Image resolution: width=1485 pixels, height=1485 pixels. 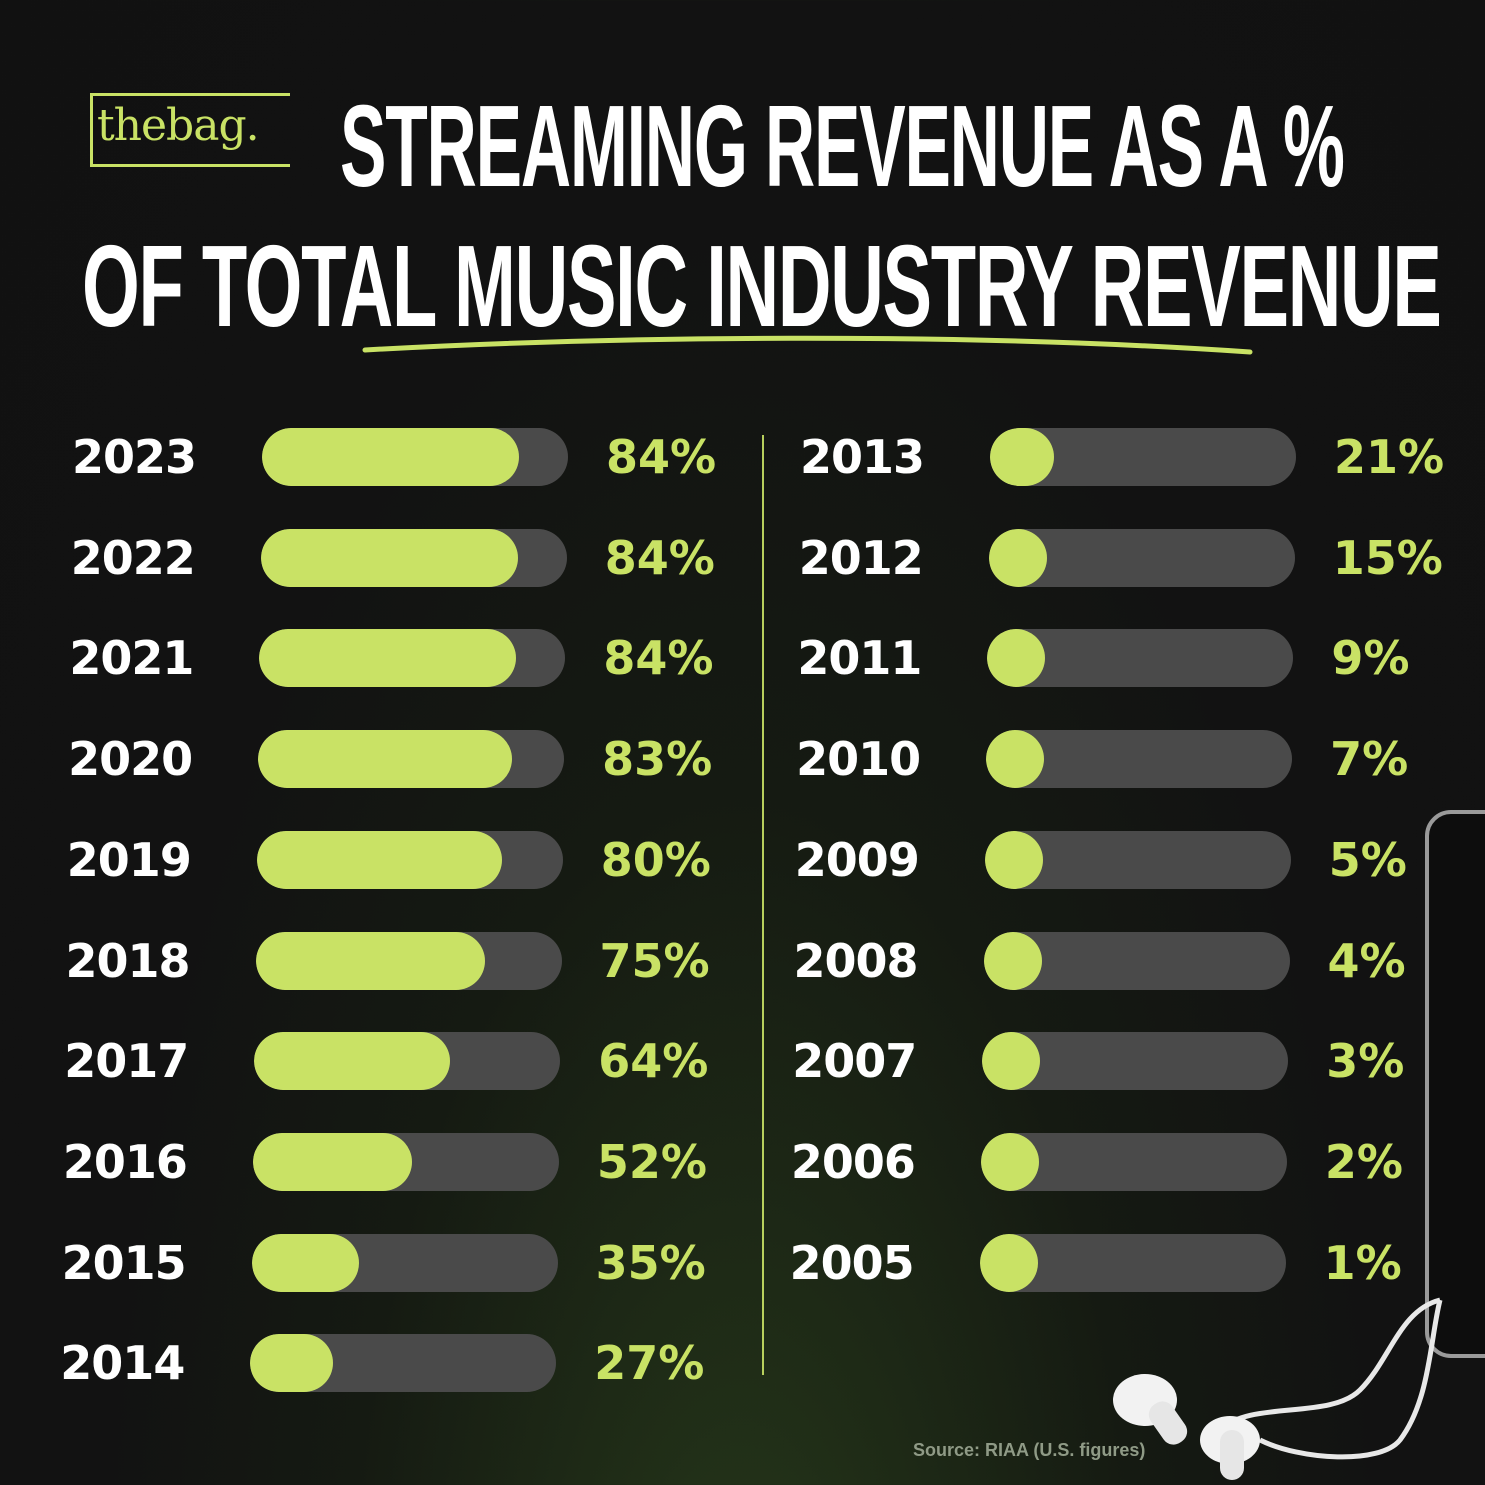 I want to click on bar-row-2020: 2020 83%, so click(x=390, y=760).